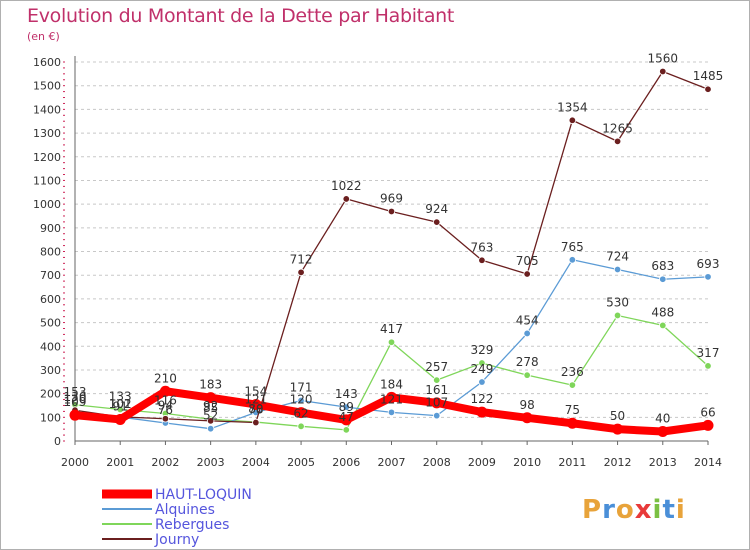  What do you see at coordinates (50, 346) in the screenshot?
I see `y-tick-label: 400` at bounding box center [50, 346].